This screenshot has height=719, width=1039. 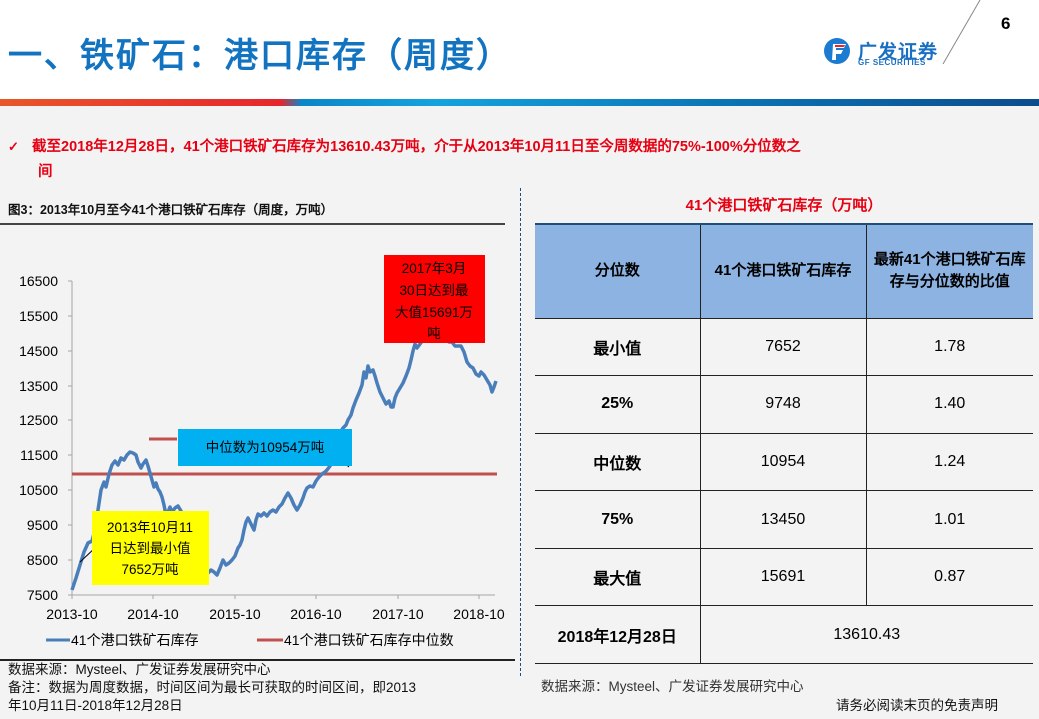 I want to click on row-ratio: 0.87, so click(x=949, y=577).